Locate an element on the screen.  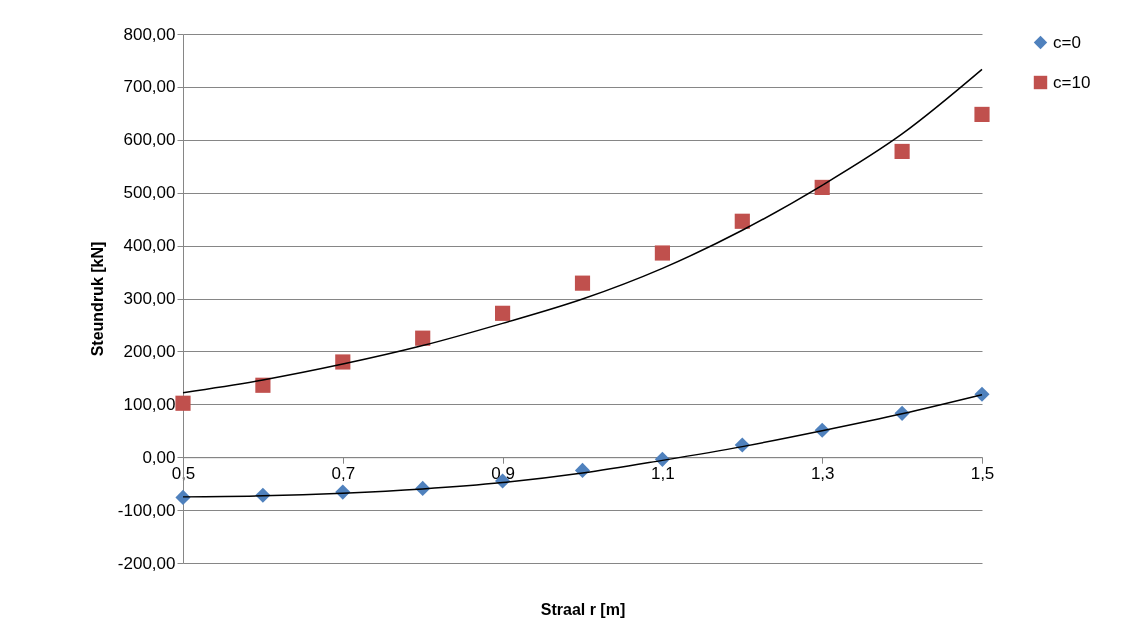
x-tick-label: 1,5 is located at coordinates (982, 473).